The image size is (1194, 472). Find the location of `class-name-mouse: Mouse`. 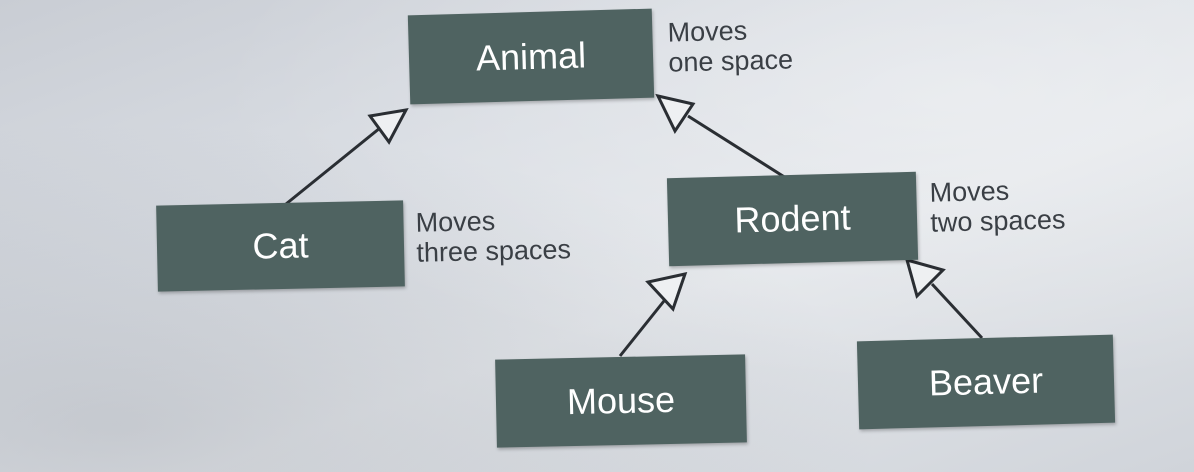

class-name-mouse: Mouse is located at coordinates (621, 400).